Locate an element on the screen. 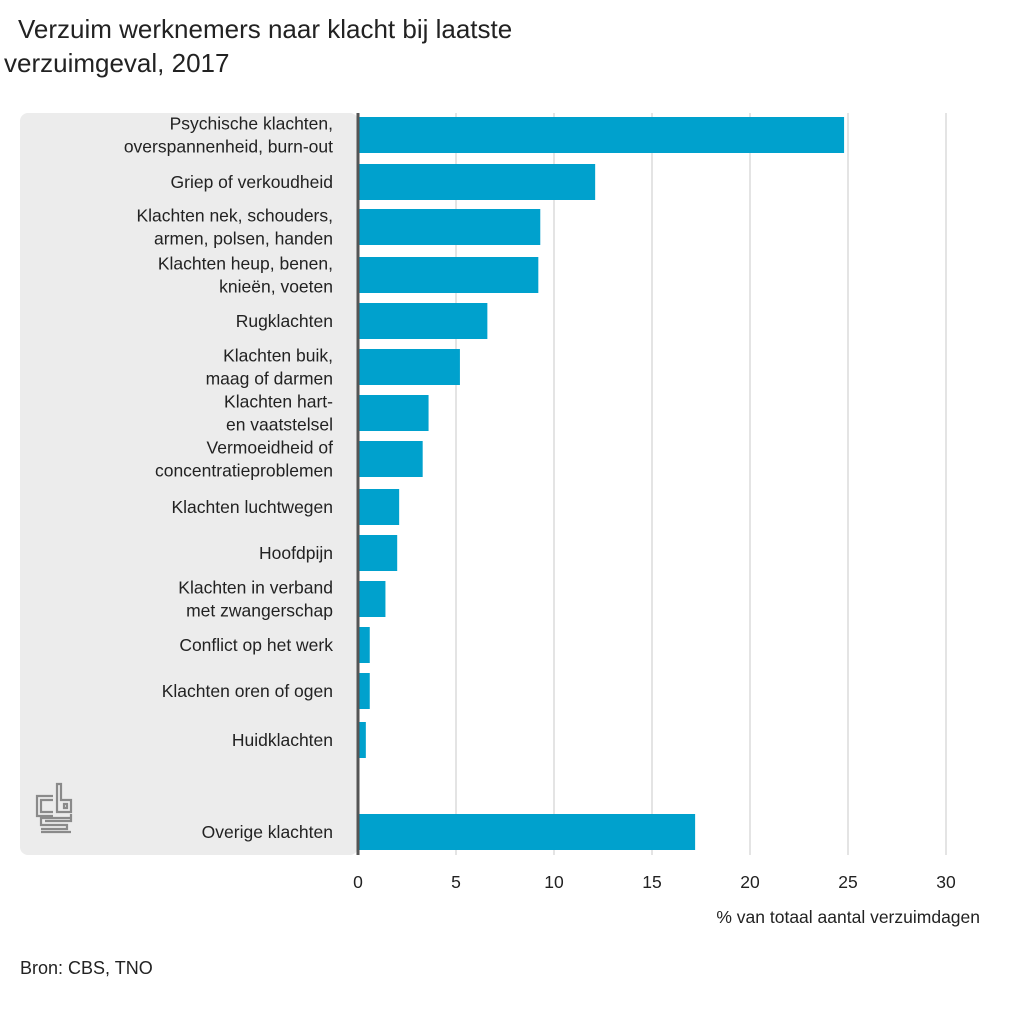 The image size is (1024, 1029). cbs-logo-mark is located at coordinates (54, 808).